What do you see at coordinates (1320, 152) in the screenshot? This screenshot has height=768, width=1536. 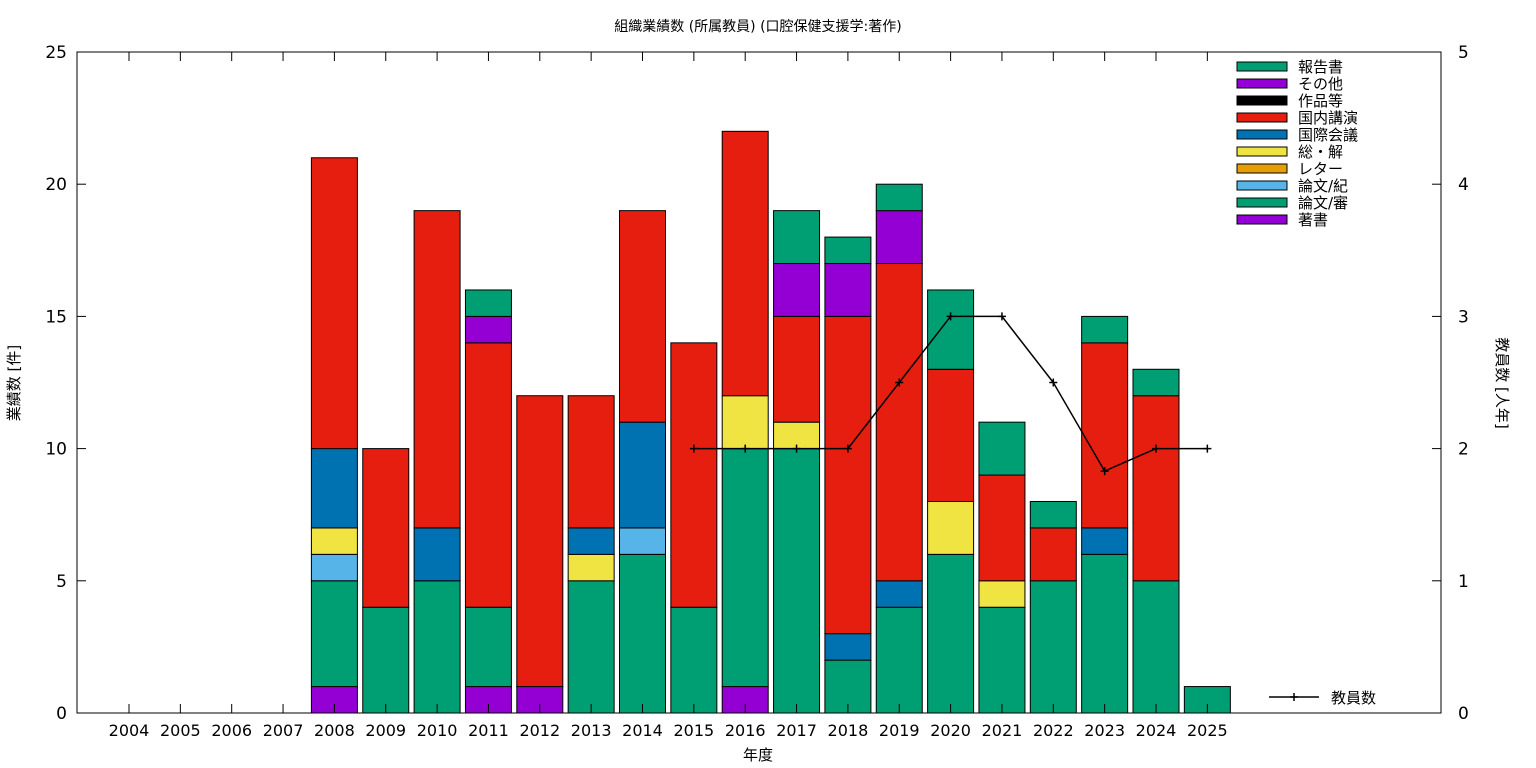 I see `legend-label-5: 総・解` at bounding box center [1320, 152].